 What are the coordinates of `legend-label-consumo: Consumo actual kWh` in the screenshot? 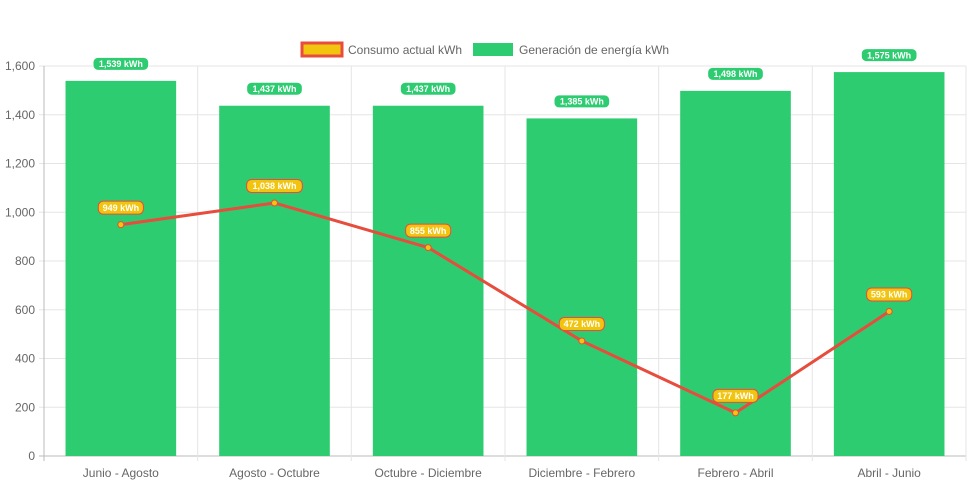 It's located at (405, 50).